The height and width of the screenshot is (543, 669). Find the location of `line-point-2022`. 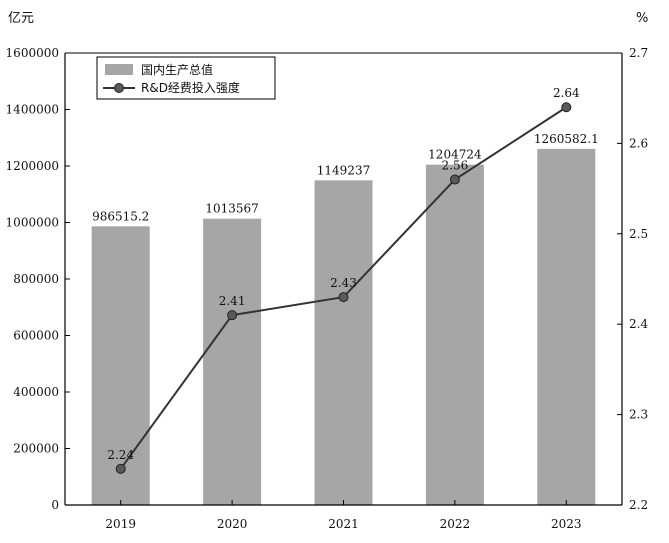

line-point-2022 is located at coordinates (454, 179).